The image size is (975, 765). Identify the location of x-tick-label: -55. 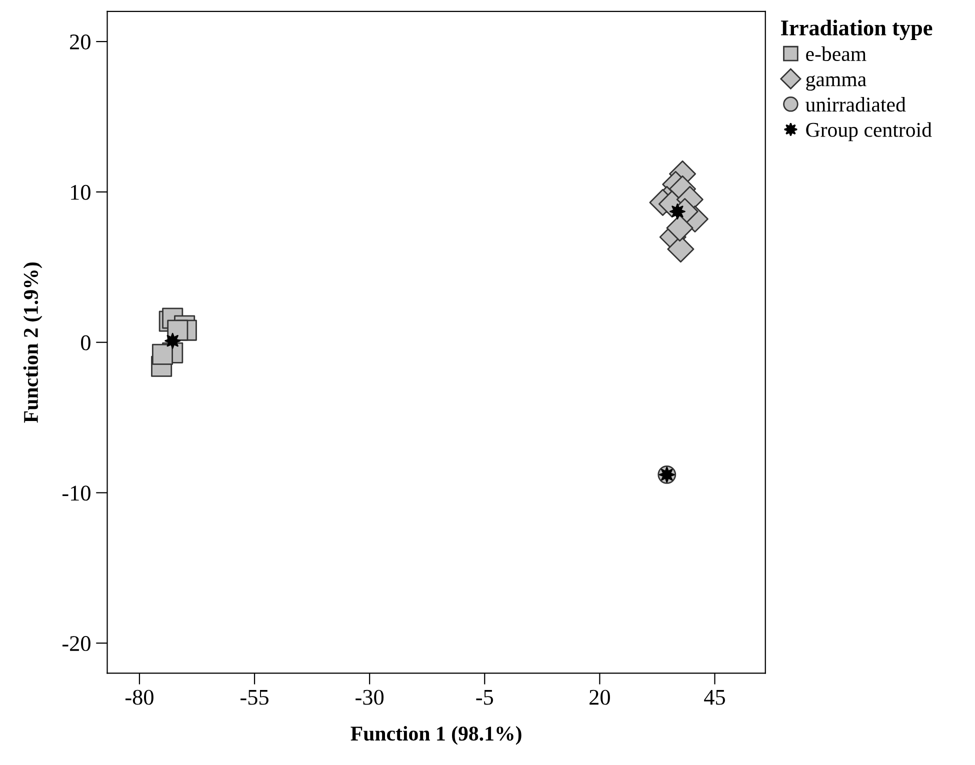
(254, 697).